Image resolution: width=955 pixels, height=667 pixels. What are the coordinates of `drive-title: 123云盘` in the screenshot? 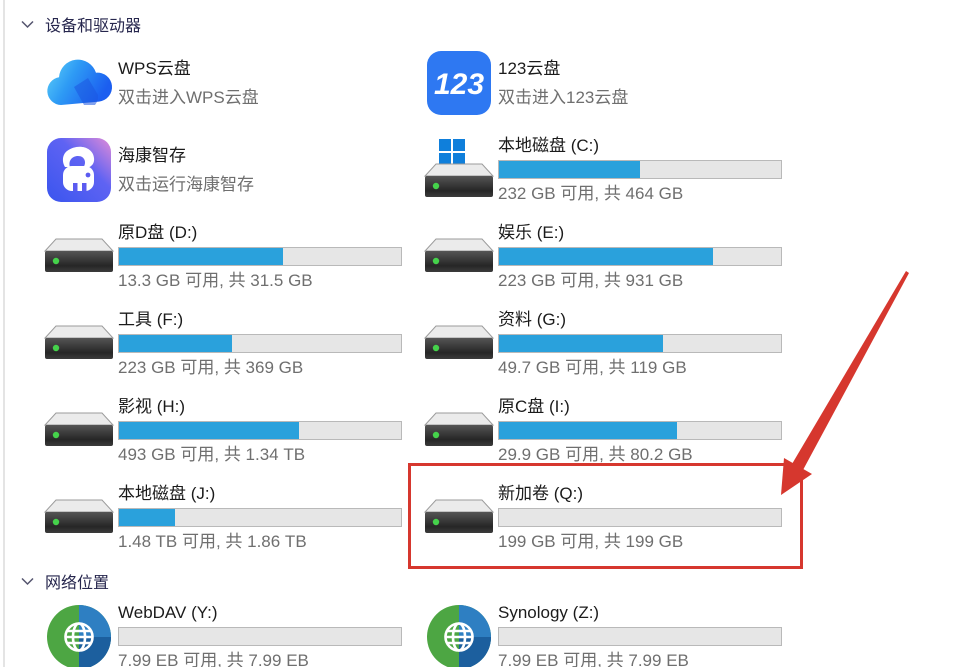 It's located at (529, 68).